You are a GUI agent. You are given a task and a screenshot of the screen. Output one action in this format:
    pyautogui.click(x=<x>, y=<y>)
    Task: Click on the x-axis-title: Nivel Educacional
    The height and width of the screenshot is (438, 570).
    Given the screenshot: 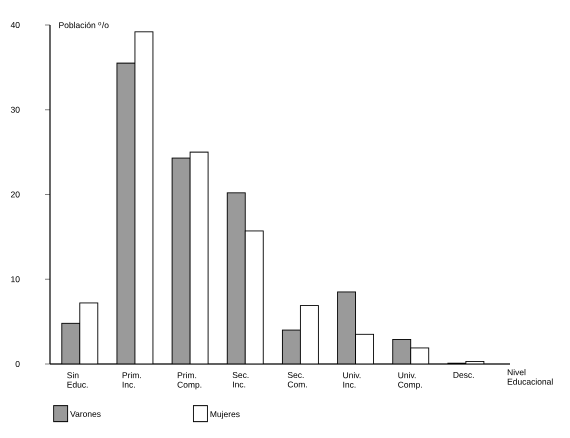 What is the action you would take?
    pyautogui.click(x=530, y=377)
    